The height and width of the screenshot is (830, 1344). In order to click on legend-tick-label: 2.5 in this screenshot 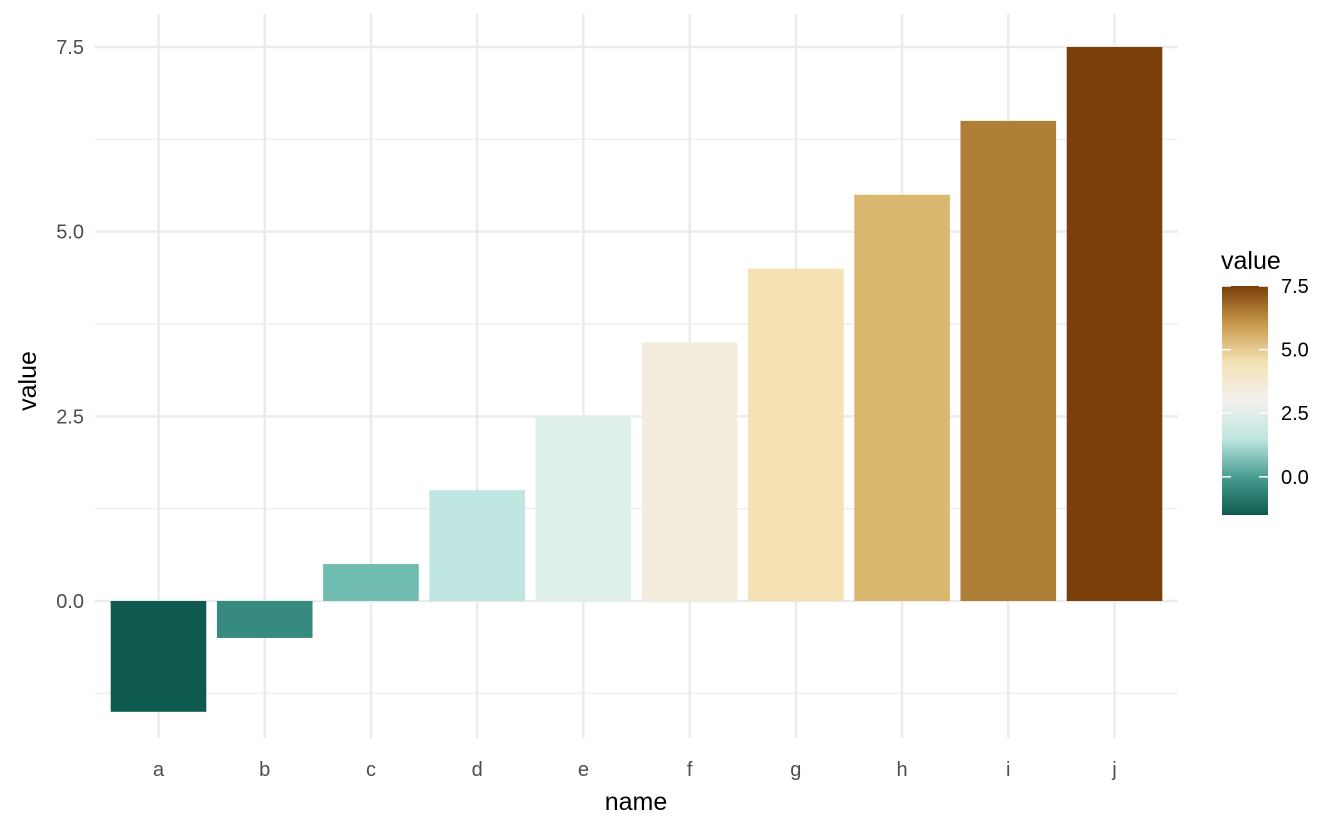, I will do `click(1295, 414)`.